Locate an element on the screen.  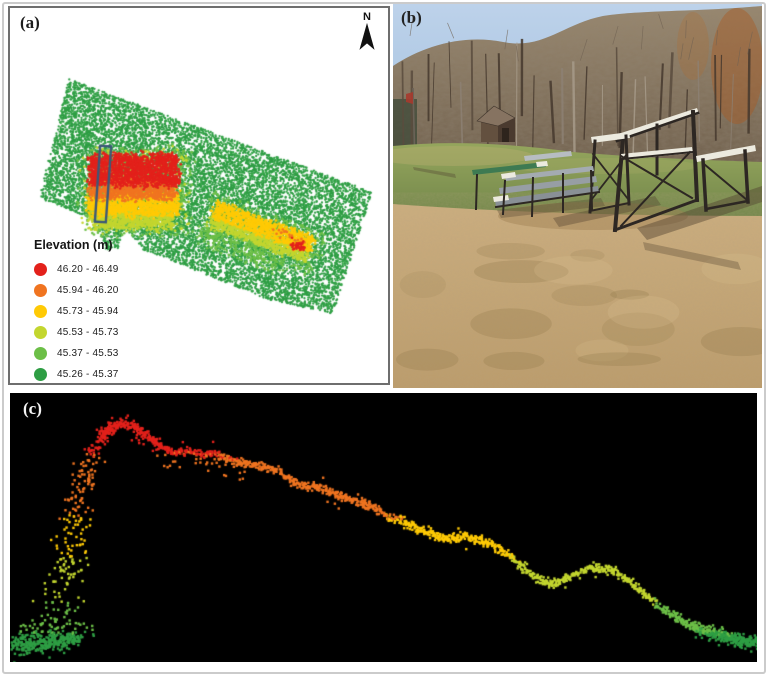
legend-item: 45.37 - 45.53 is located at coordinates (76, 353).